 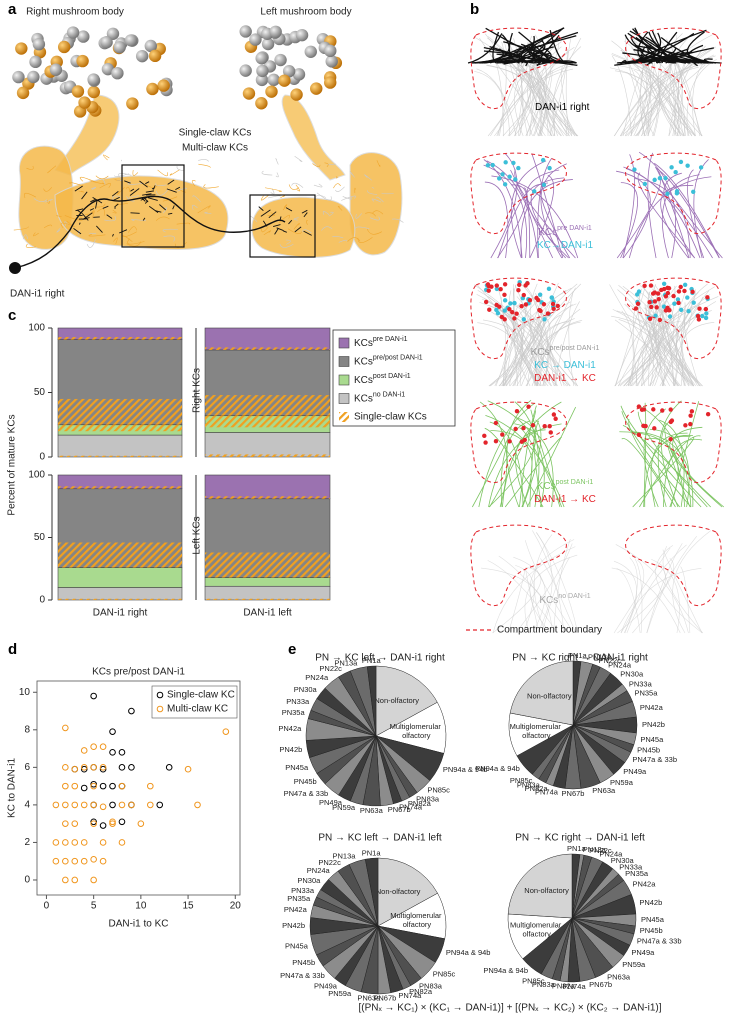 I want to click on slice-label: PN49a, so click(x=326, y=985).